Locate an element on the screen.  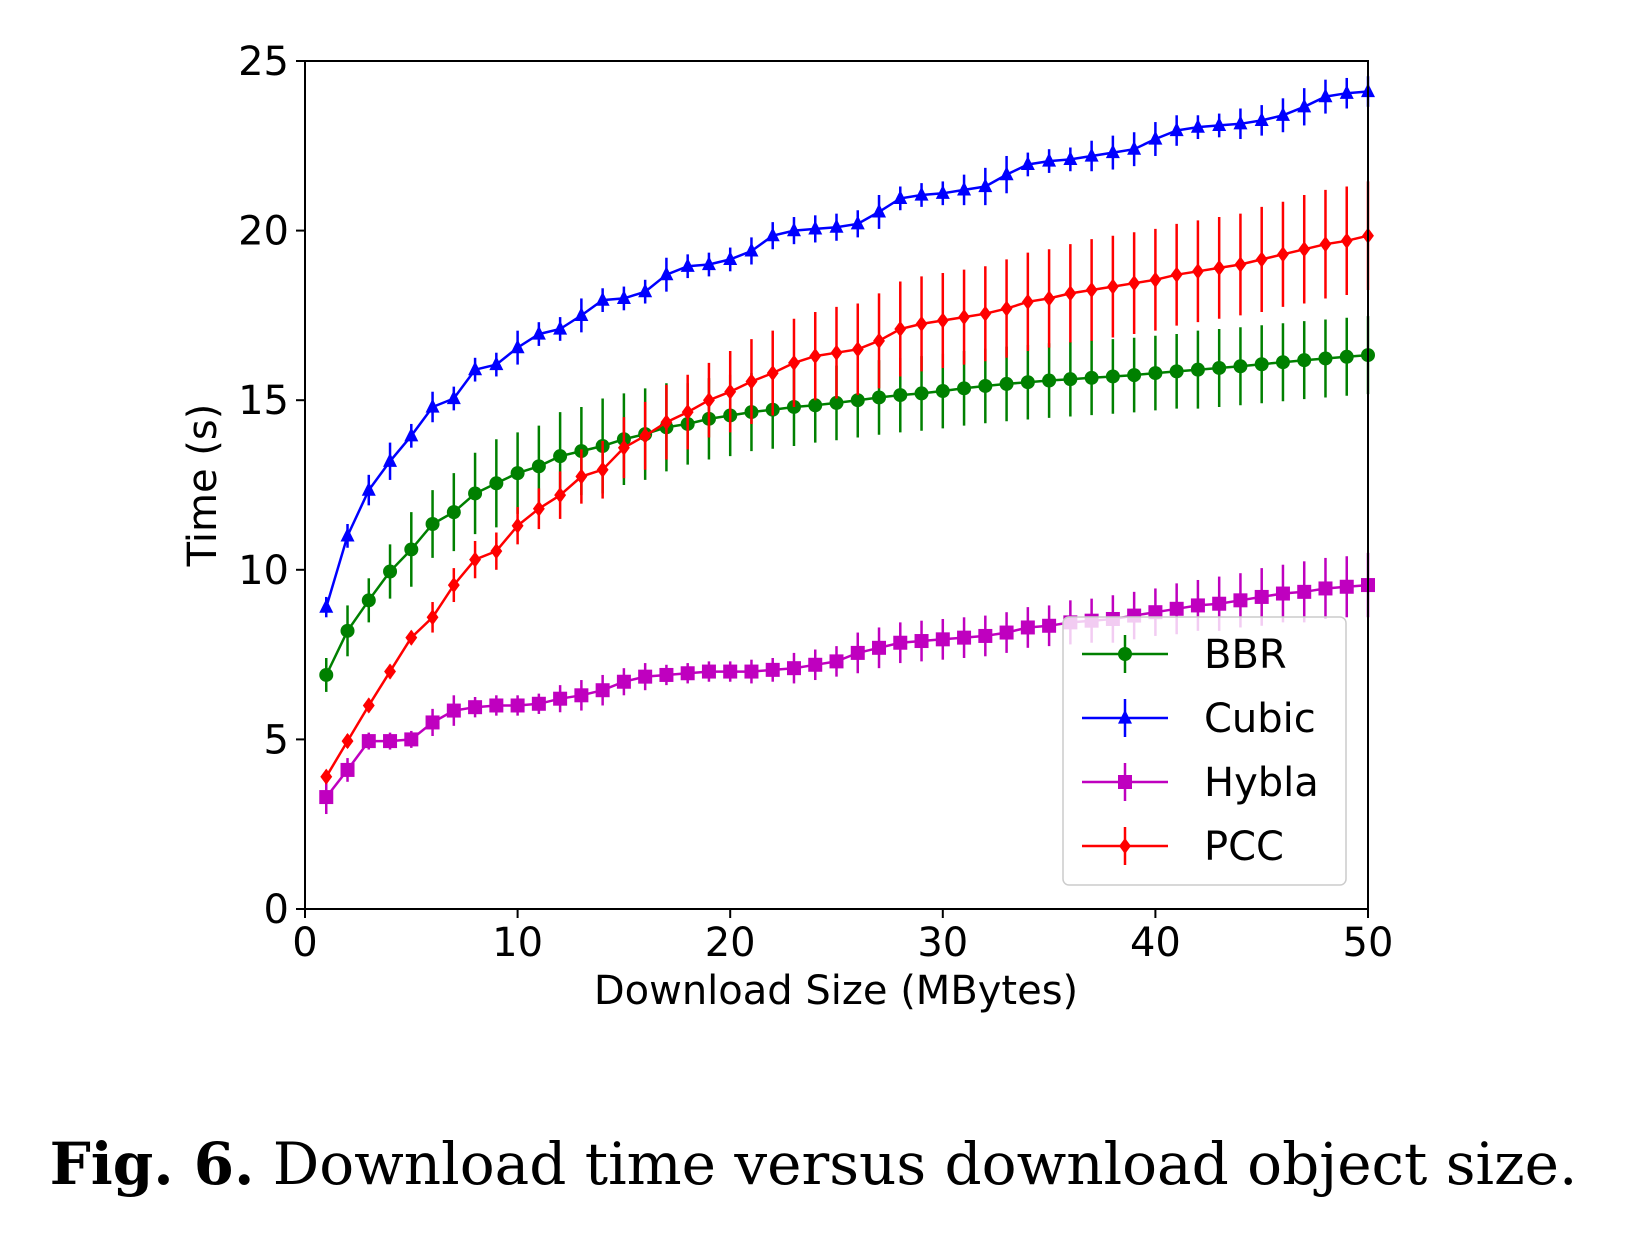
x-axis: 0 10 20 30 40 50 is located at coordinates (842, 937).